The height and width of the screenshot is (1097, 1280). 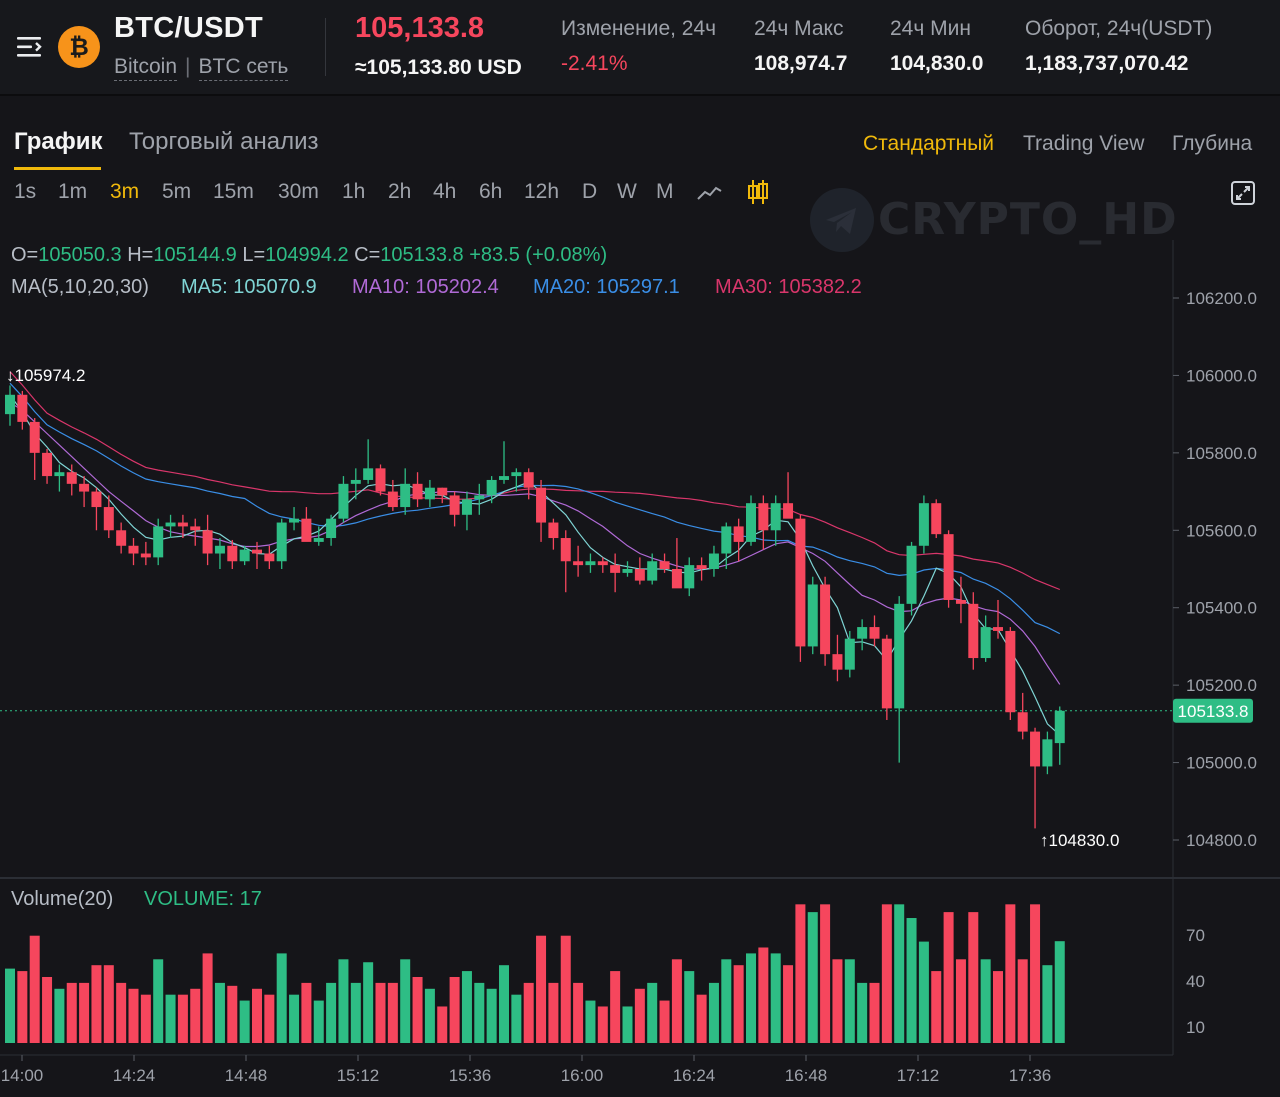 What do you see at coordinates (542, 191) in the screenshot?
I see `interval-12h: 12h` at bounding box center [542, 191].